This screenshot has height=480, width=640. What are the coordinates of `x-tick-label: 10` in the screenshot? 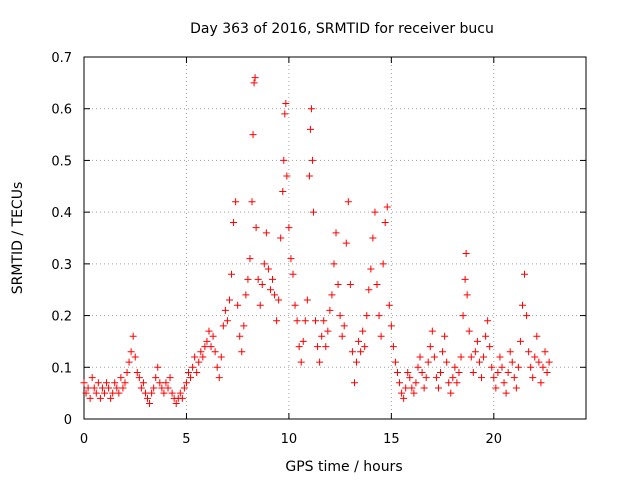 It's located at (289, 439).